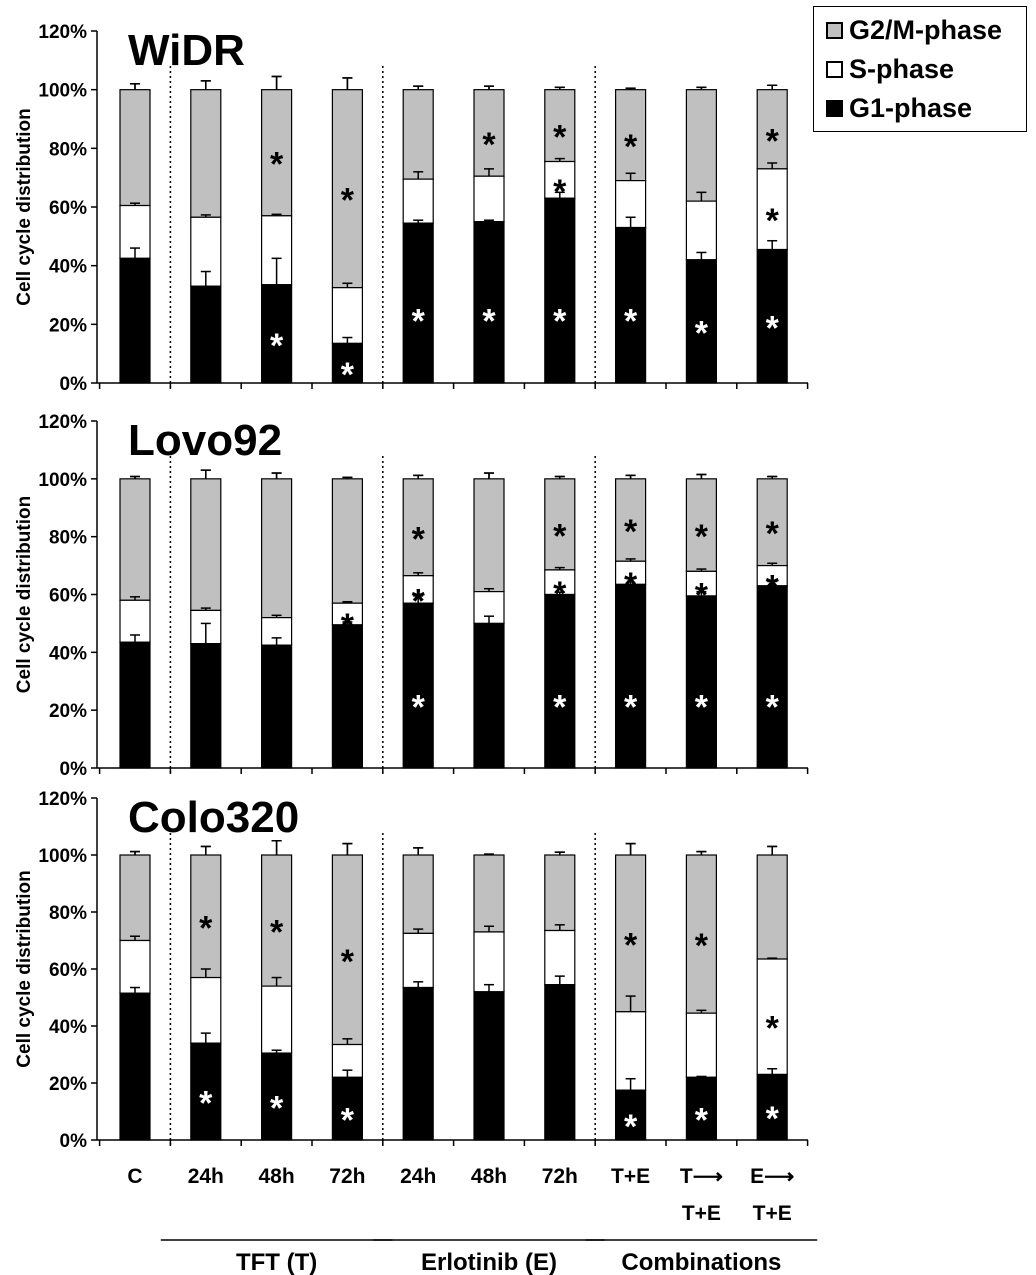 The width and height of the screenshot is (1036, 1275). I want to click on legend-label-s: S-phase, so click(902, 68).